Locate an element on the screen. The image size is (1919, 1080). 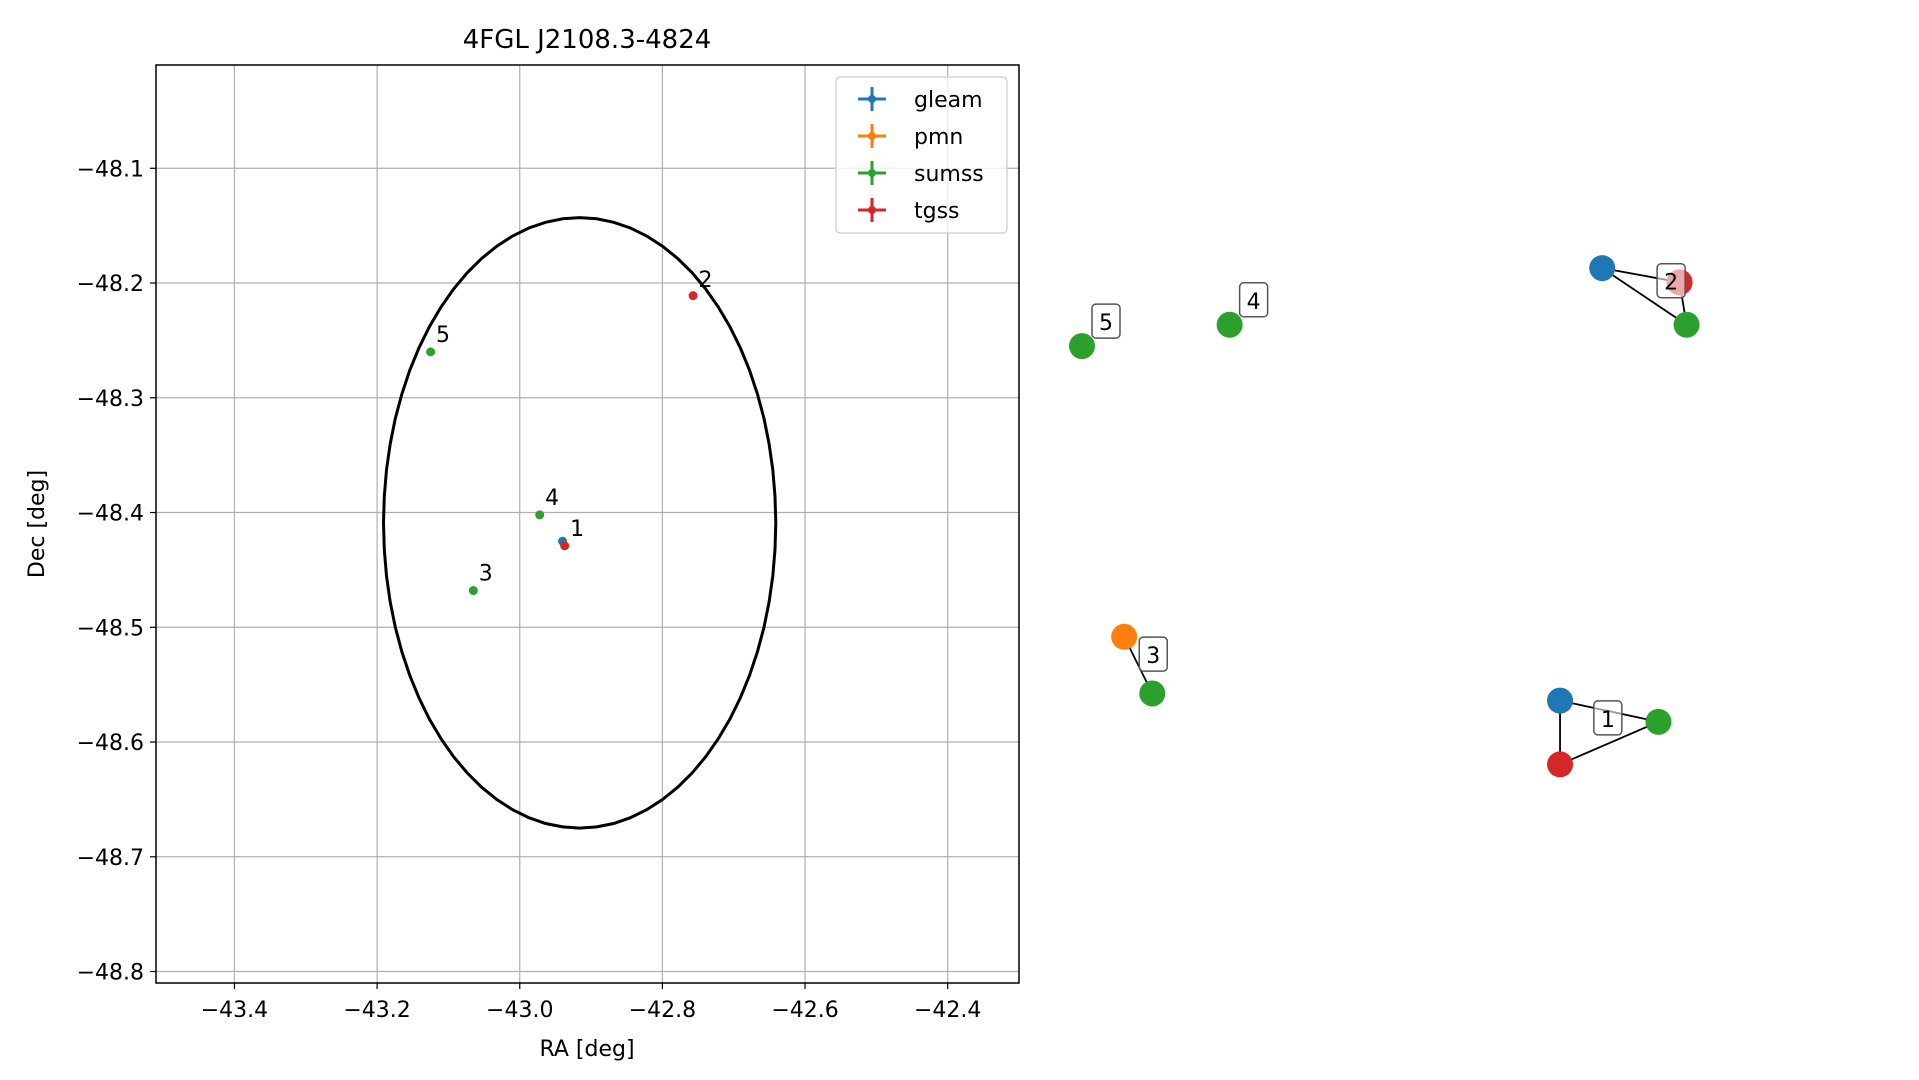
graph-node-pmn is located at coordinates (1124, 636).